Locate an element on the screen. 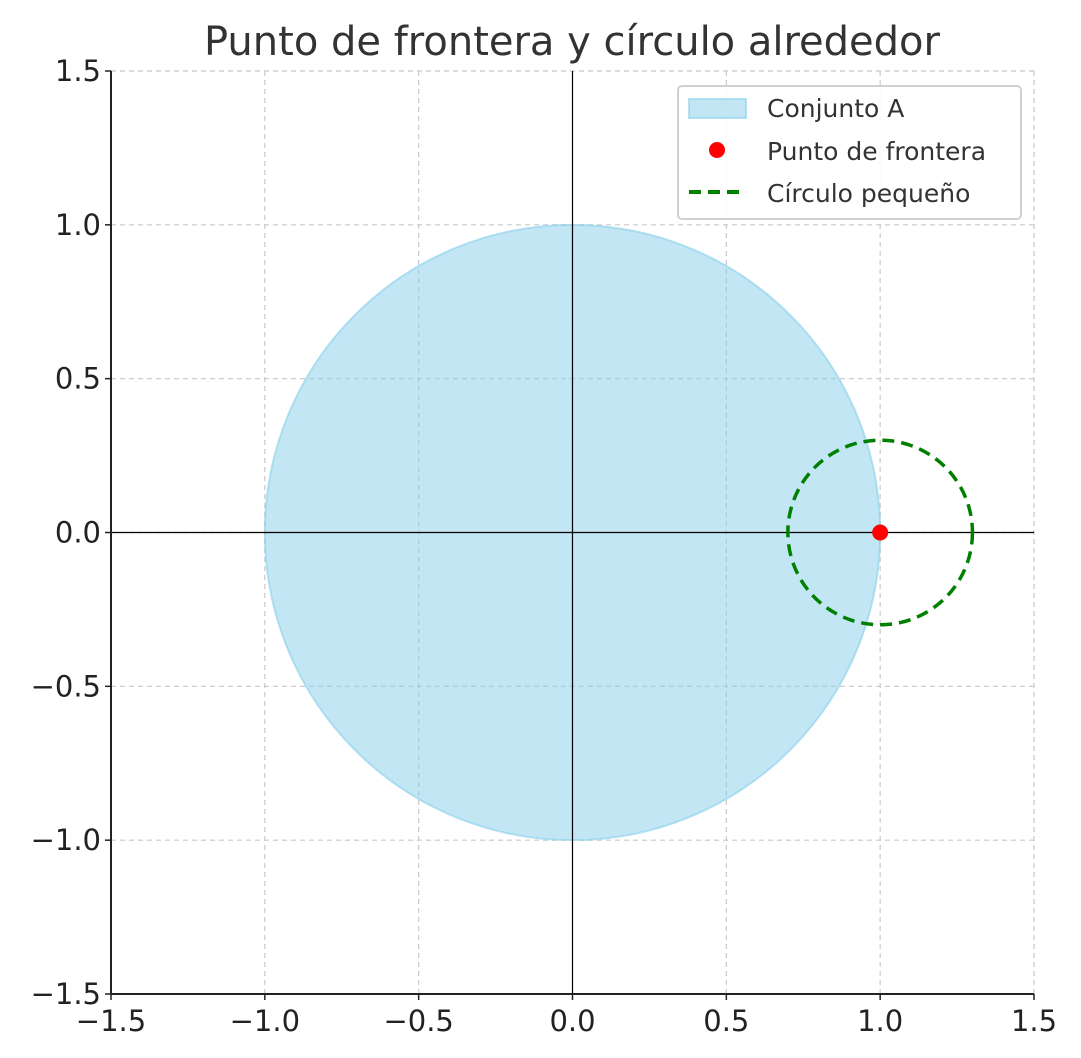 The image size is (1081, 1058). x-tick-label: 0.0 is located at coordinates (572, 1021).